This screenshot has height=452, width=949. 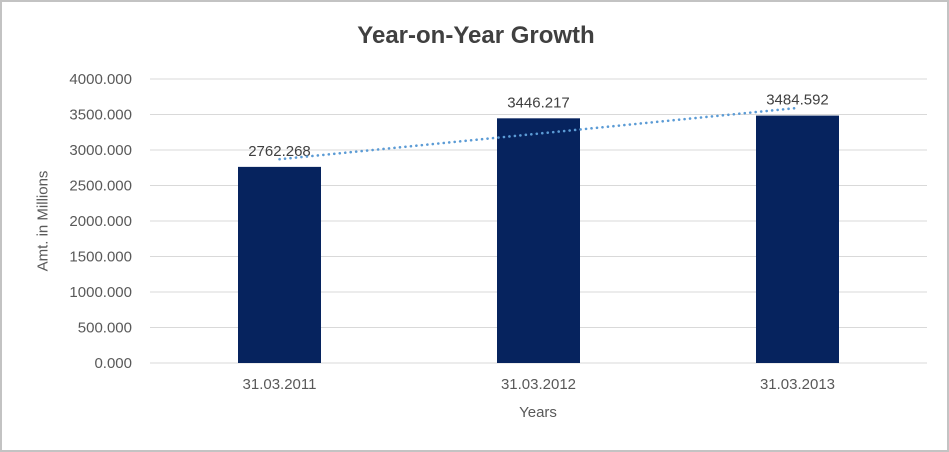 I want to click on x-tick-label: 31.03.2011, so click(x=280, y=384).